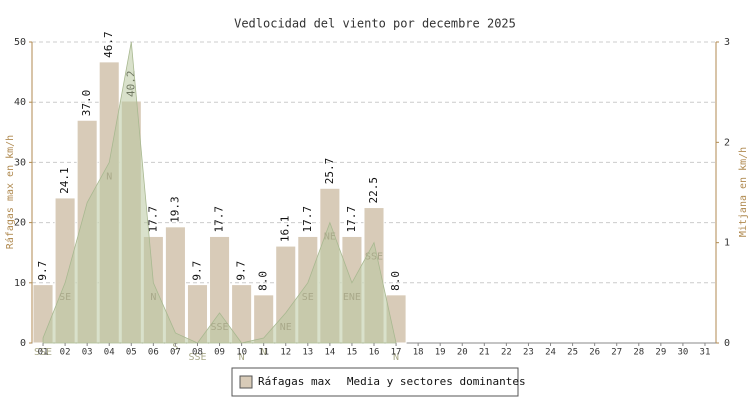  I want to click on value-label: 19.3, so click(174, 209).